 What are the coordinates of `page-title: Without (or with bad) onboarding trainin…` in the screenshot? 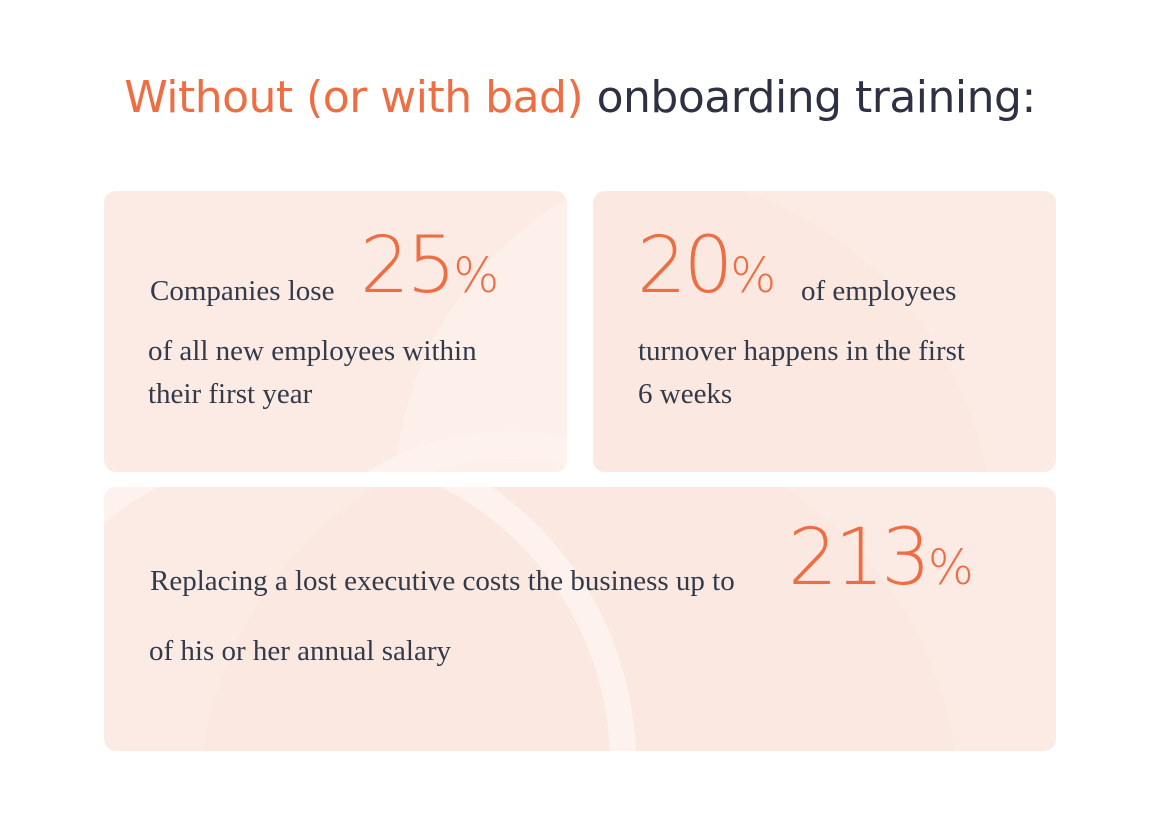 It's located at (580, 97).